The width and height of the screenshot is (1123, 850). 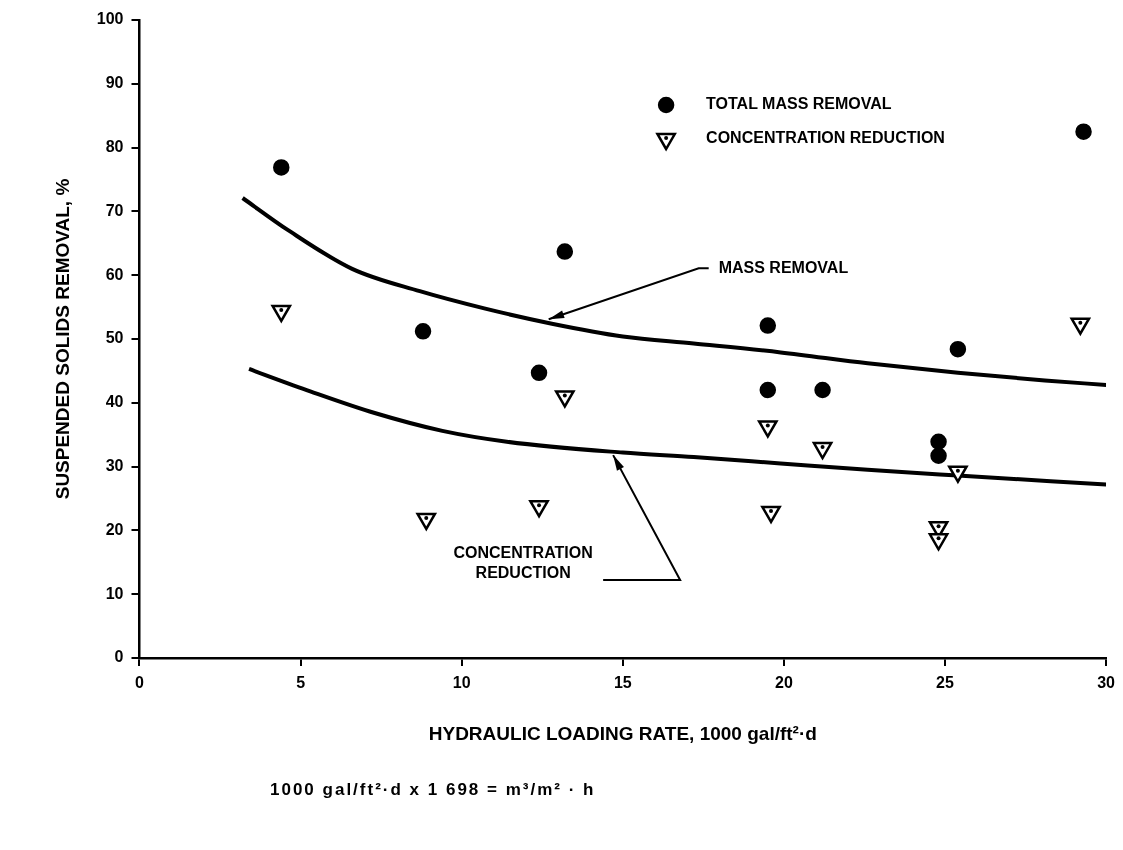 What do you see at coordinates (114, 274) in the screenshot?
I see `y-tick-label: 60` at bounding box center [114, 274].